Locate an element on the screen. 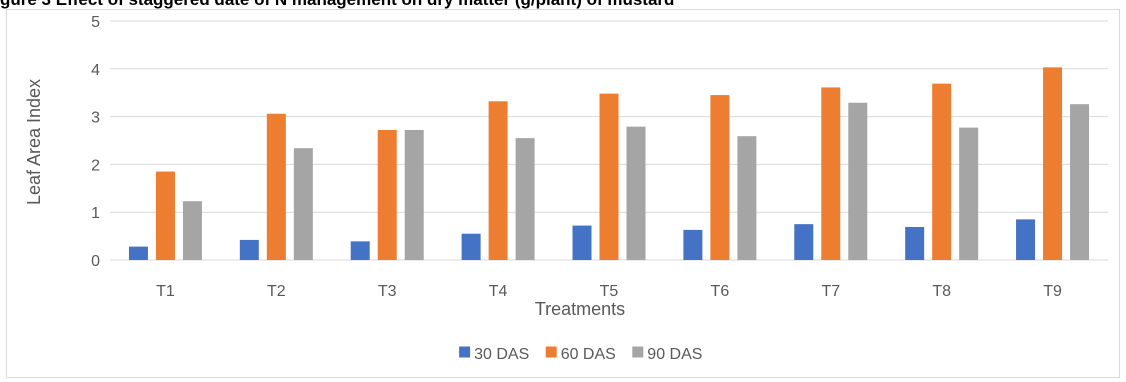  x-tick-labels: T1 T2 T3 T4 T5 T6 T7 T8 T9 is located at coordinates (609, 291).